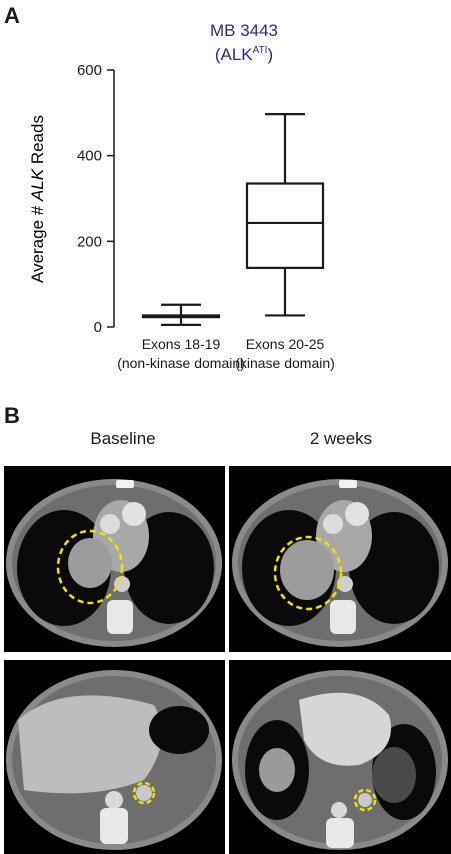 This screenshot has height=854, width=451. I want to click on column-label-2-weeks: 2 weeks, so click(341, 438).